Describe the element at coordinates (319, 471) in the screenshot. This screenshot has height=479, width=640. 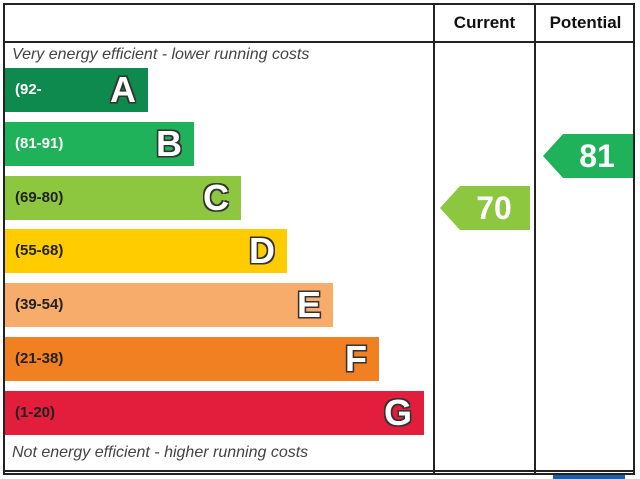
I see `bottom-divider` at that location.